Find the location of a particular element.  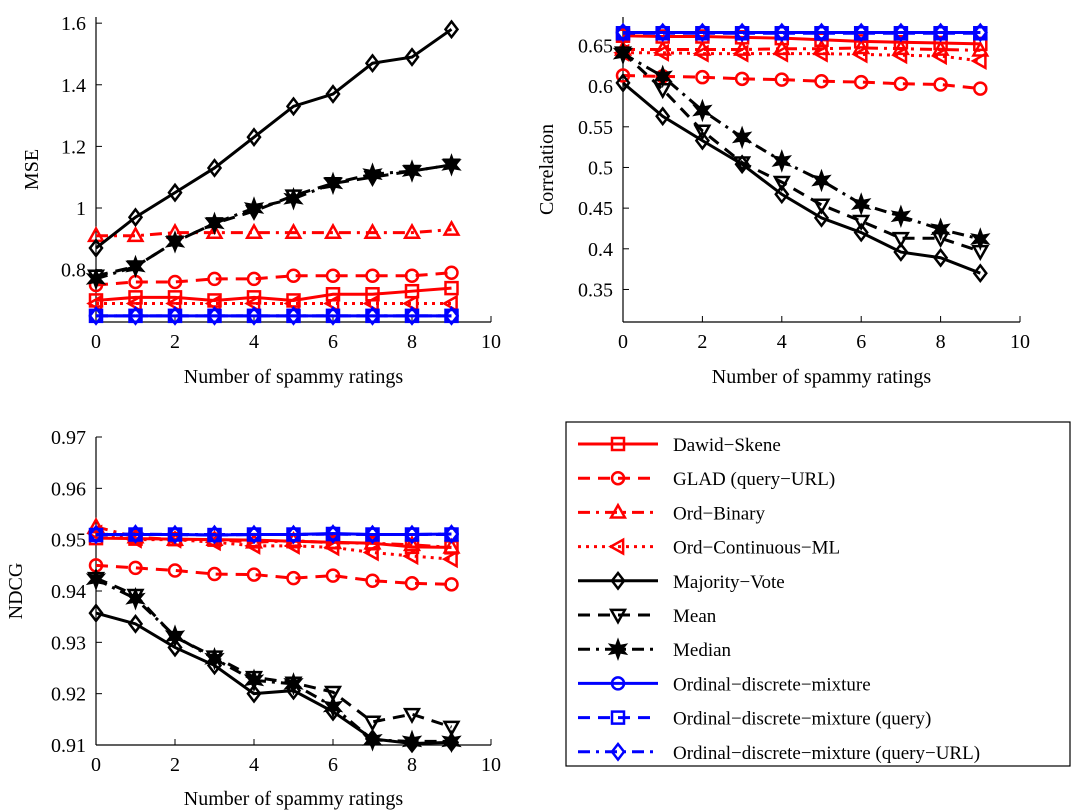

series-ord-binary is located at coordinates (273, 535).